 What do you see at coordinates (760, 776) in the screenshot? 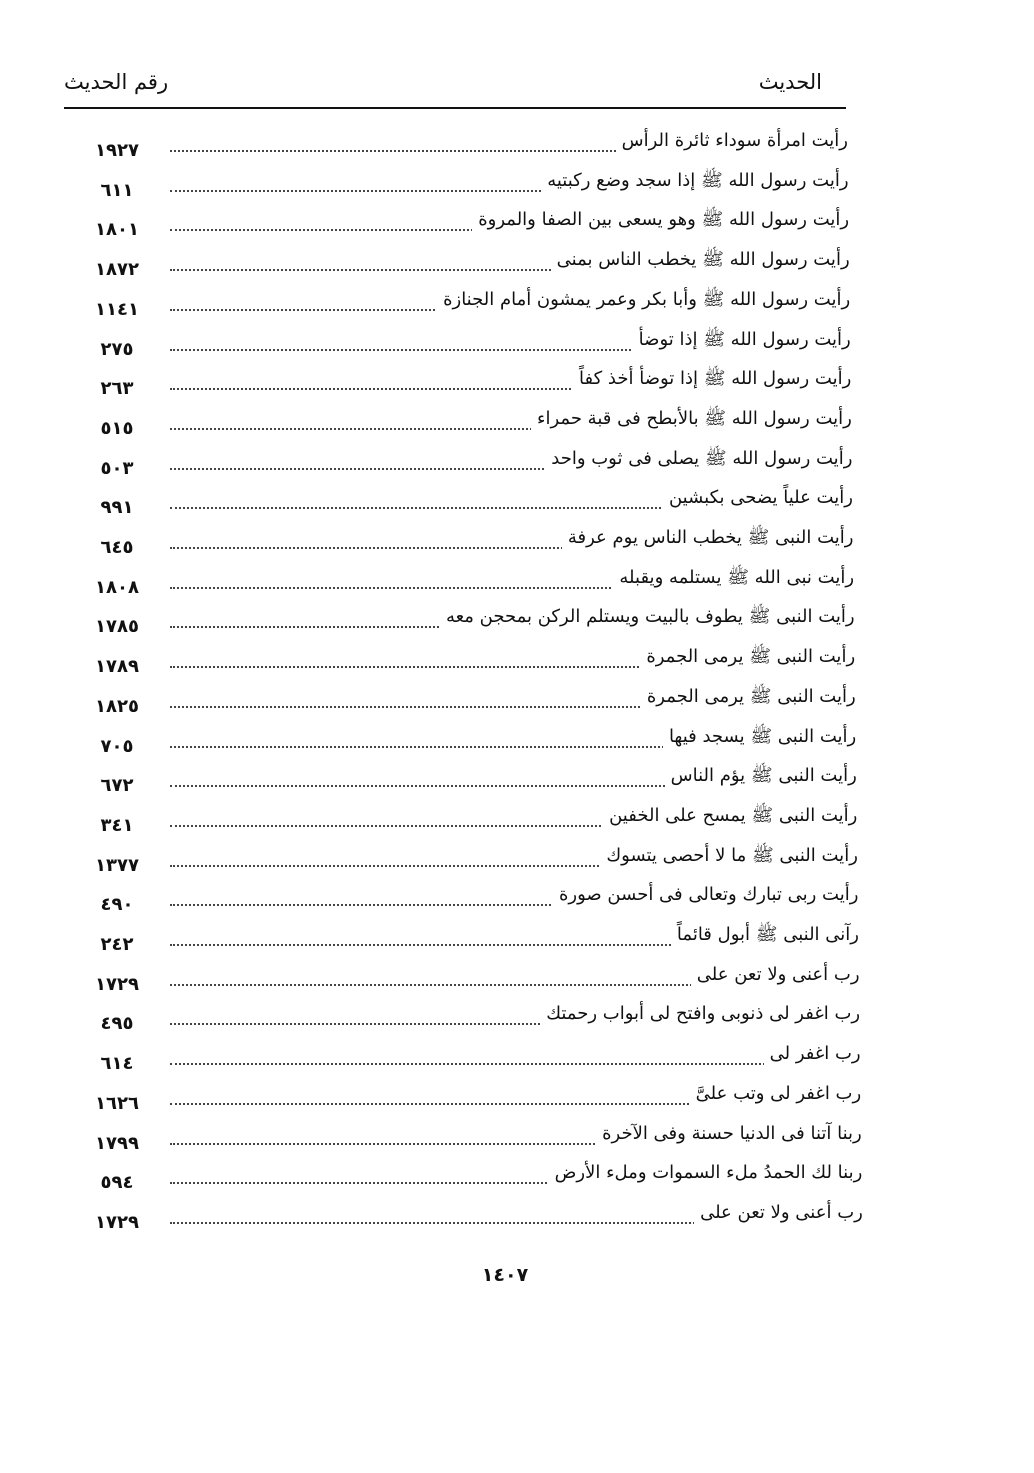
I see `hadith-text: رأيت النبى ﷺ يؤم الناس` at bounding box center [760, 776].